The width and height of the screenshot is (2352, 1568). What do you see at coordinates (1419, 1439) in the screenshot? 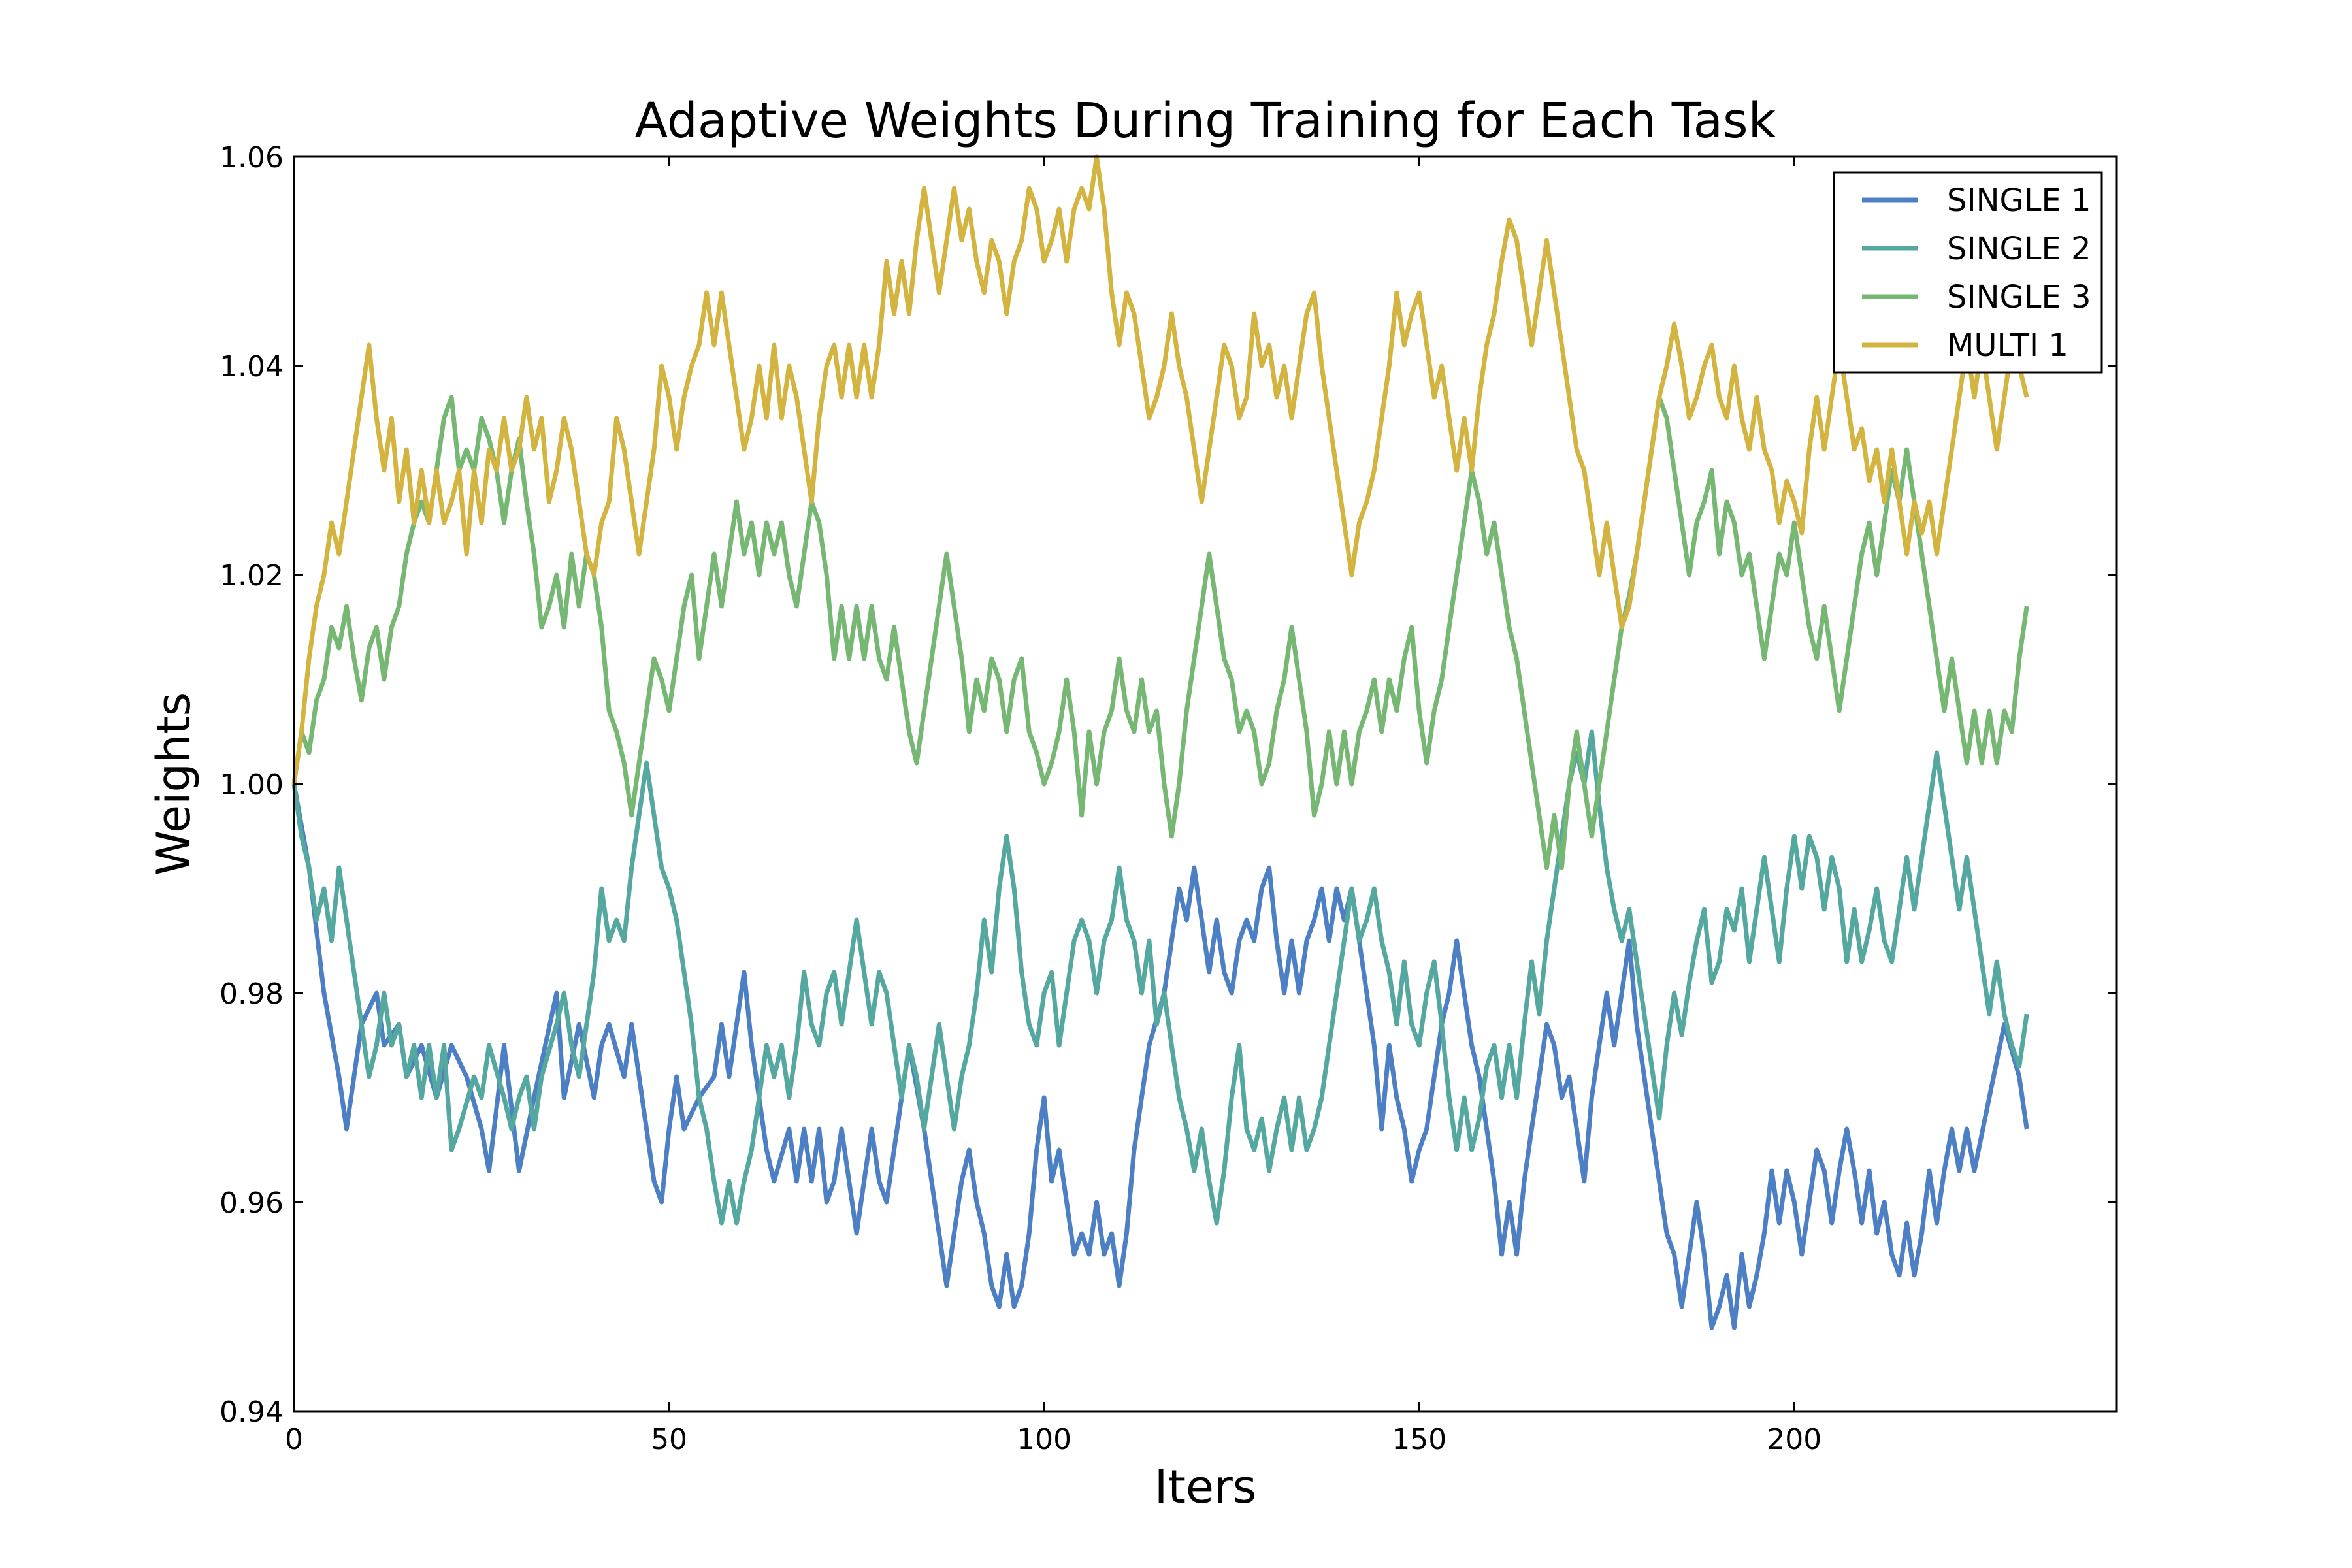
I see `x-tick-label: 150` at bounding box center [1419, 1439].